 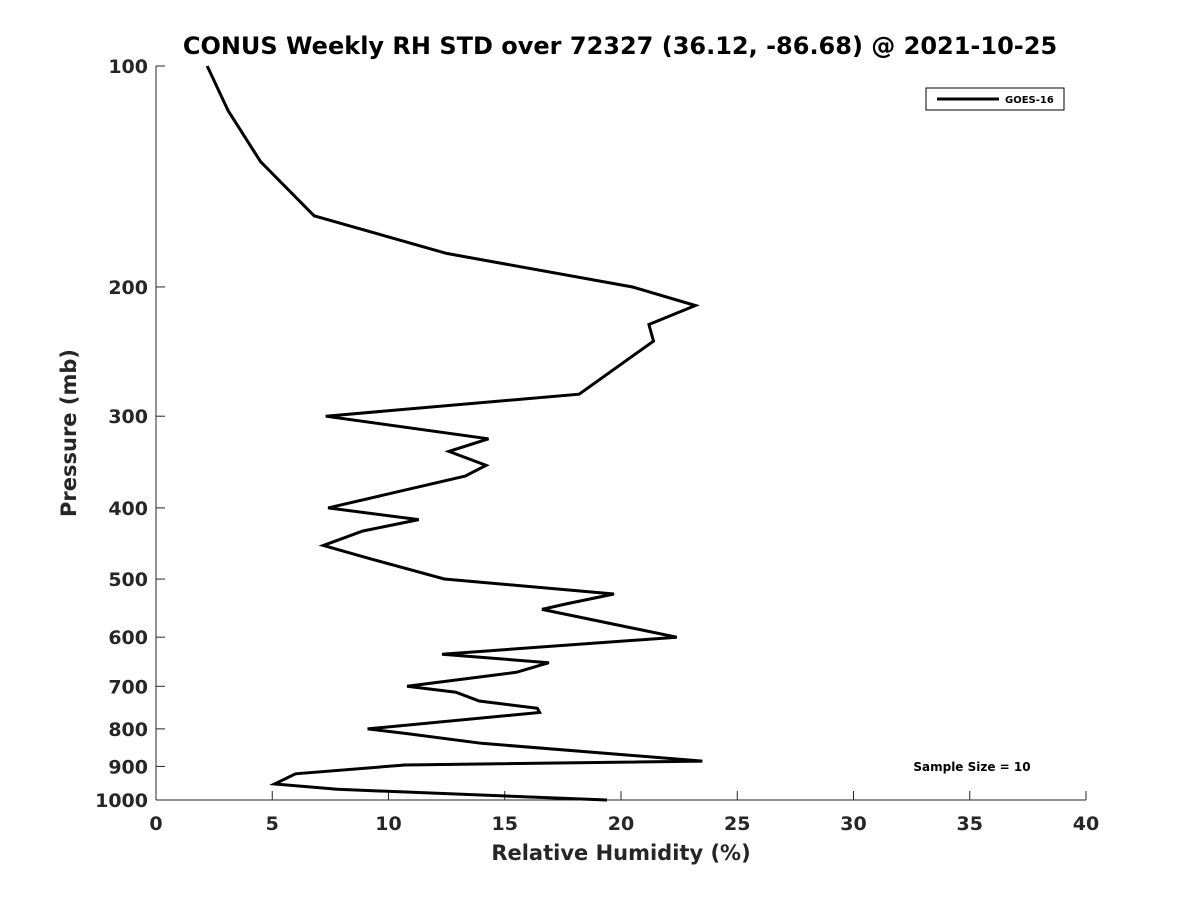 What do you see at coordinates (737, 824) in the screenshot?
I see `x-tick-label: 25` at bounding box center [737, 824].